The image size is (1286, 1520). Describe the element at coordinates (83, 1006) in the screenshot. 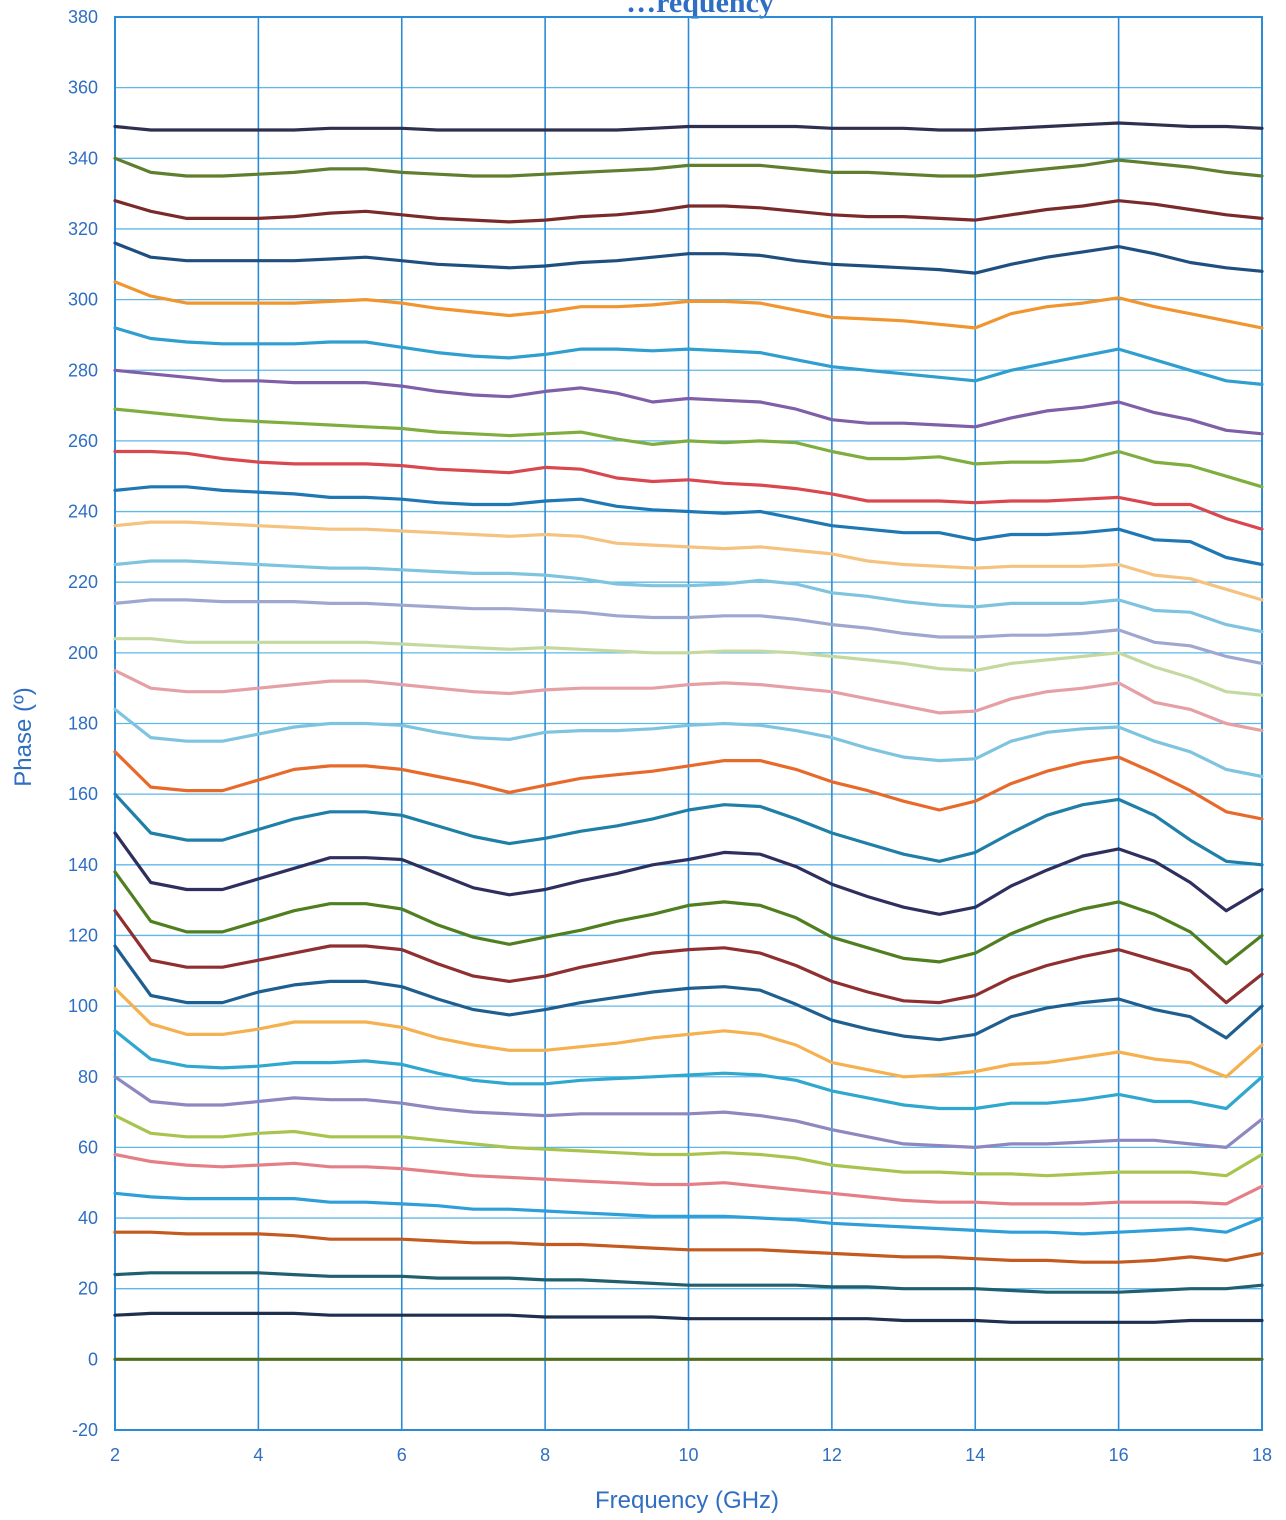

I see `y-tick-label: 100` at that location.